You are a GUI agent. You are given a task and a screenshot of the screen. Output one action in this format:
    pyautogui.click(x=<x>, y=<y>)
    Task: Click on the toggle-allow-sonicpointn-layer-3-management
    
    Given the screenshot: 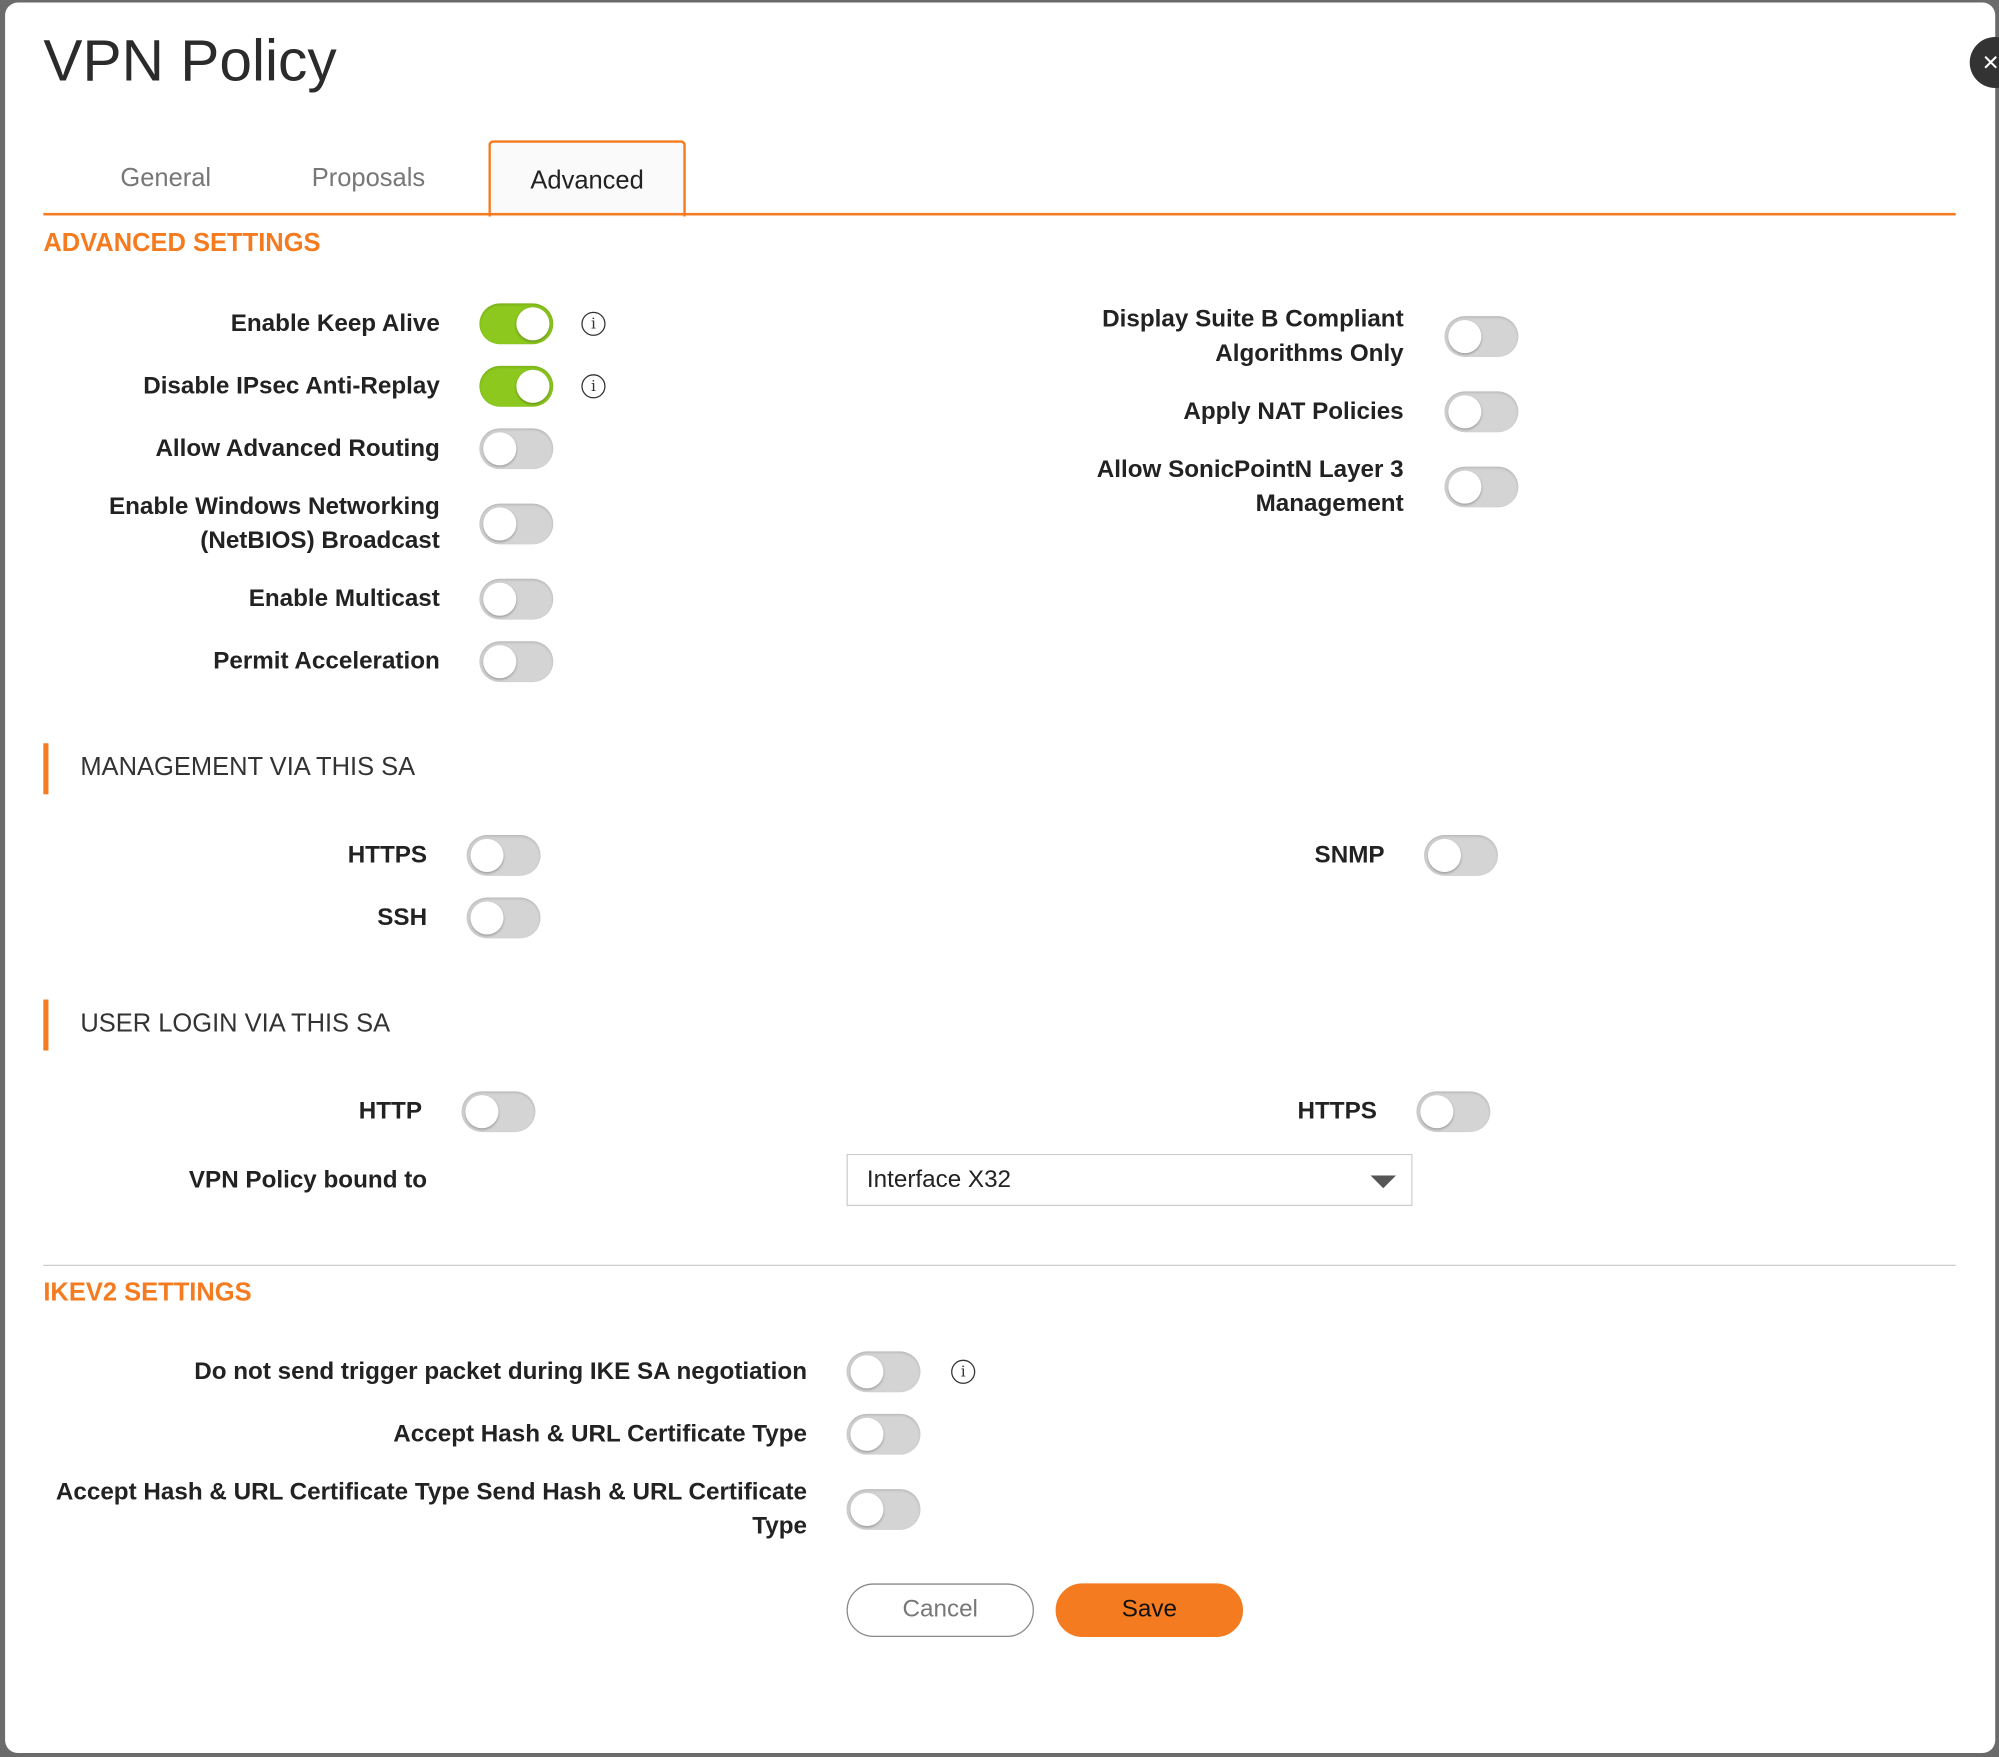 What is the action you would take?
    pyautogui.click(x=1481, y=487)
    